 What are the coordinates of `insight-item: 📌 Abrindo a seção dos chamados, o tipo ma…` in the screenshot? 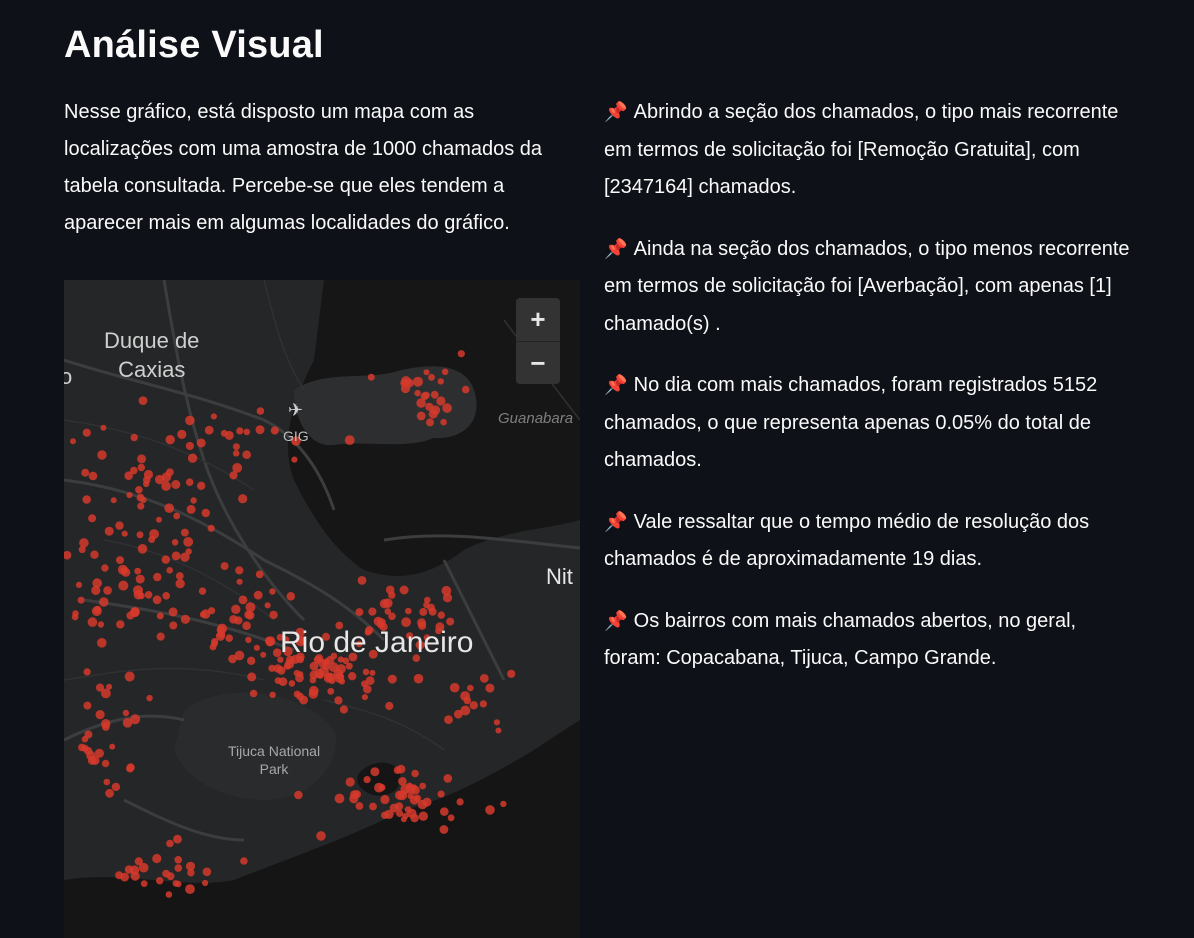 It's located at (869, 150).